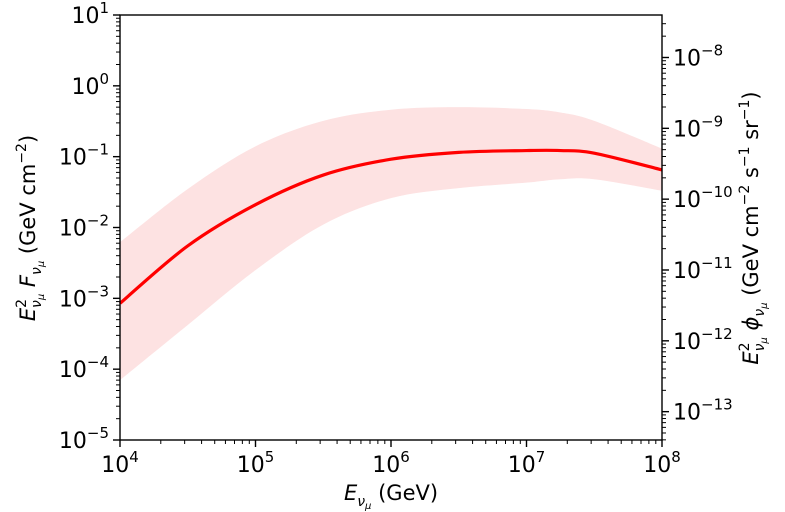  What do you see at coordinates (84, 227) in the screenshot?
I see `y-tick-label: 10⁻²` at bounding box center [84, 227].